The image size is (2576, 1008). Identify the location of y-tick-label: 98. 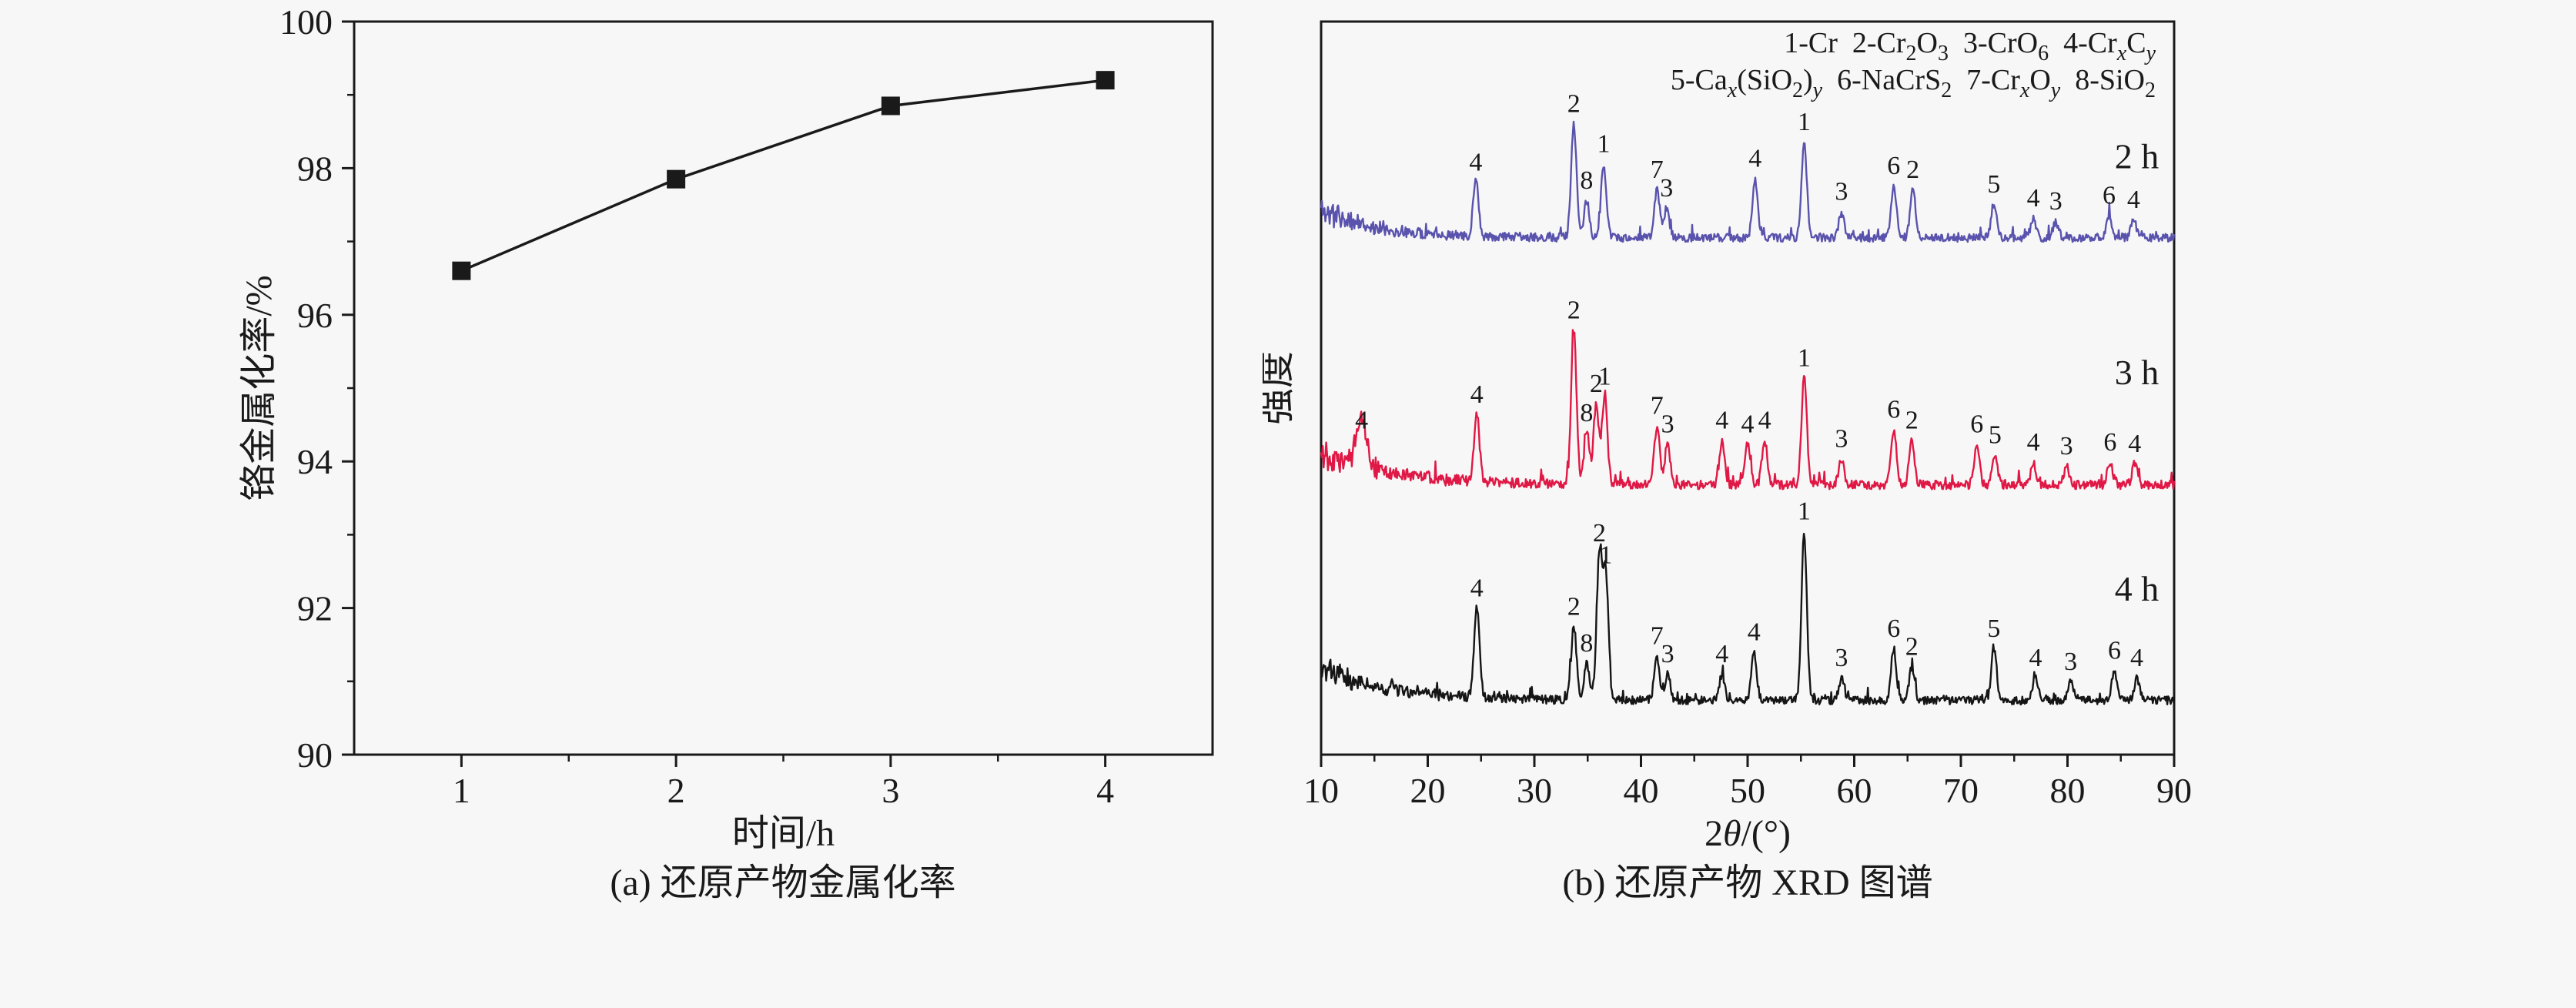
(315, 168).